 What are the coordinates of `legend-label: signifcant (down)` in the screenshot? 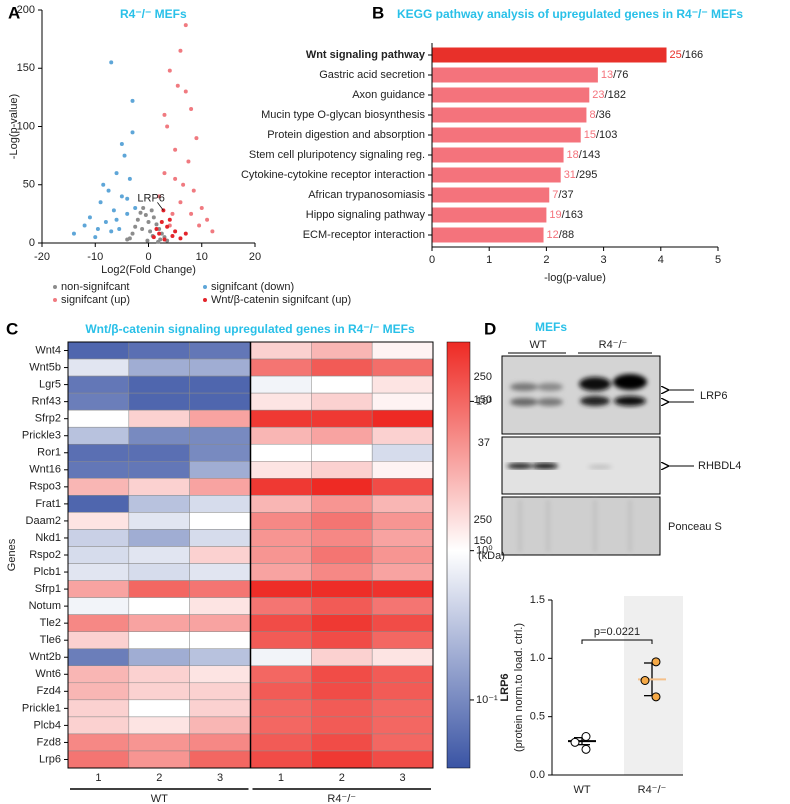 It's located at (252, 287).